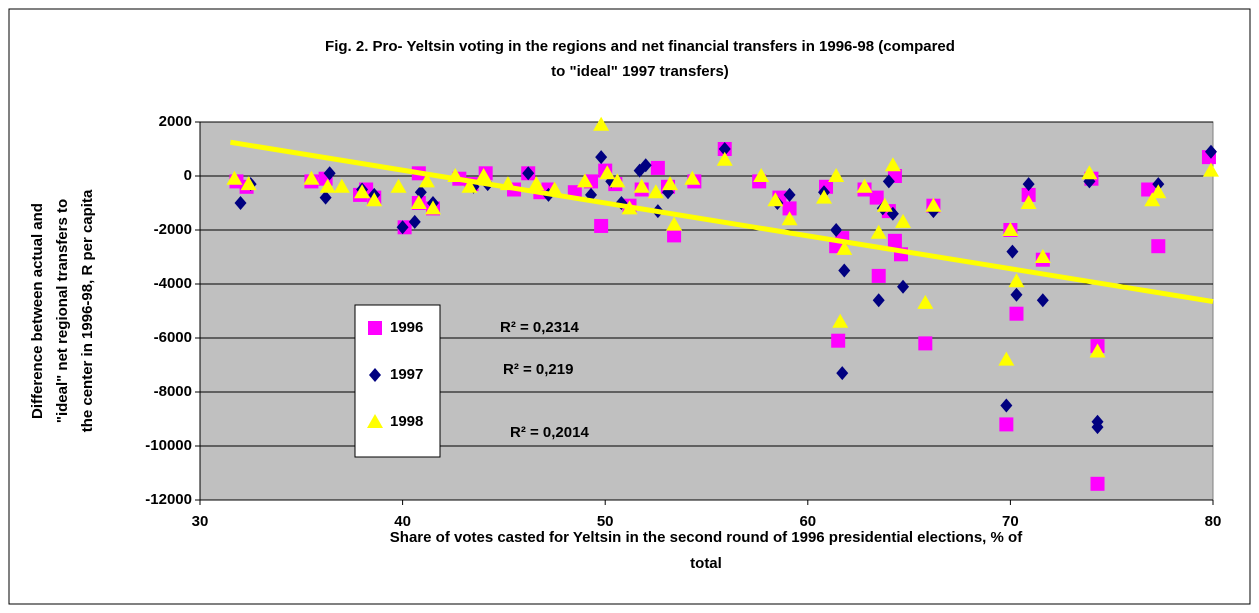  I want to click on x-tick-label: 50, so click(605, 521).